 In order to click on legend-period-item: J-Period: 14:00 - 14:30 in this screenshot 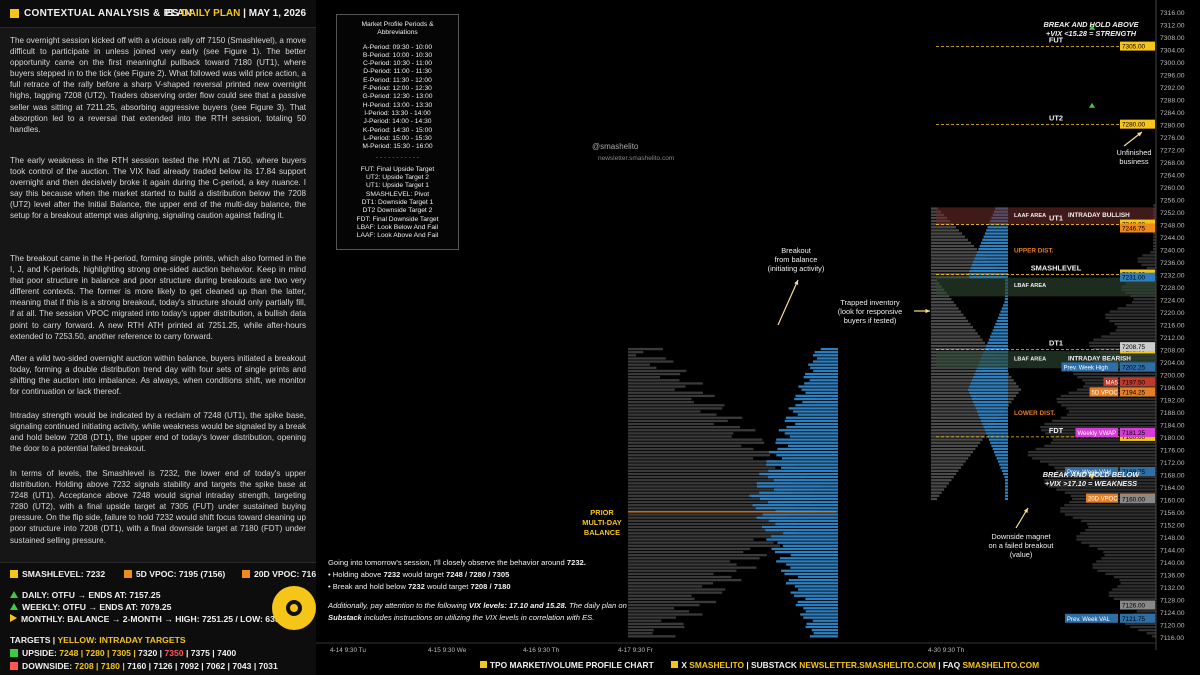, I will do `click(397, 122)`.